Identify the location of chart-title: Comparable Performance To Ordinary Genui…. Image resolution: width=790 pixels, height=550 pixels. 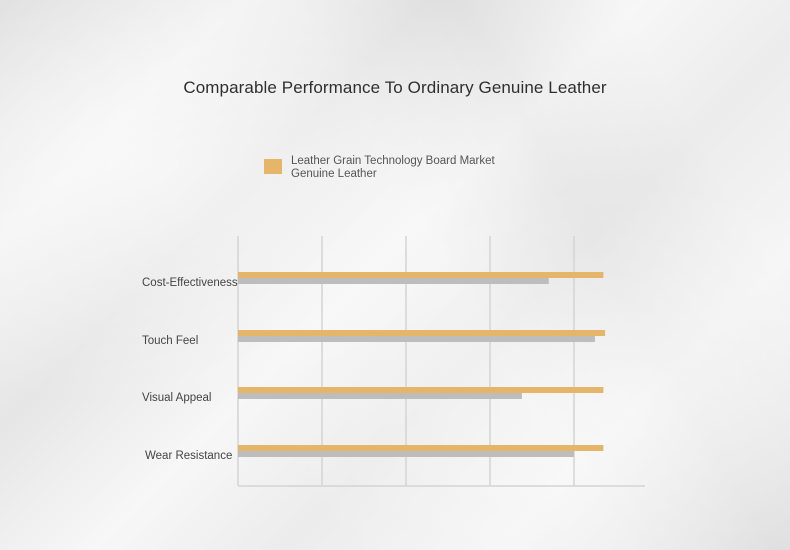
(395, 87).